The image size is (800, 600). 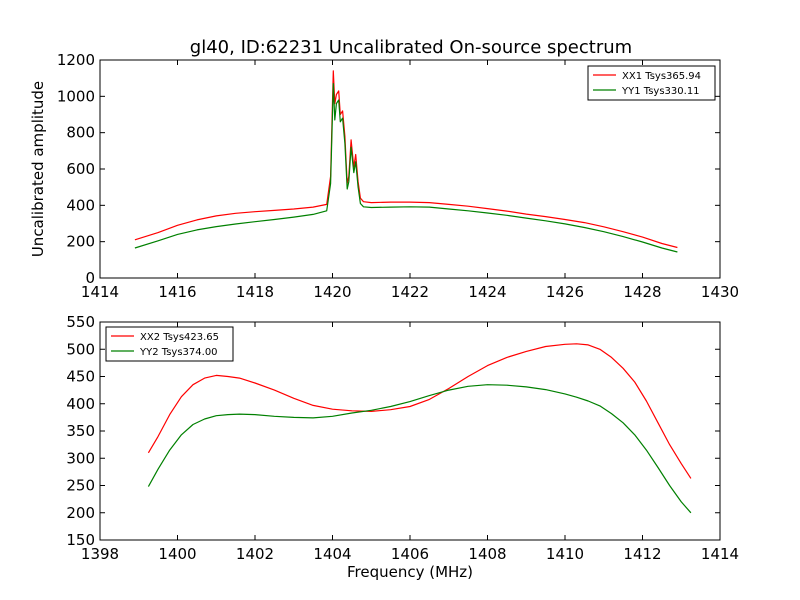 I want to click on x-axis-label: Frequency (MHz), so click(x=410, y=572).